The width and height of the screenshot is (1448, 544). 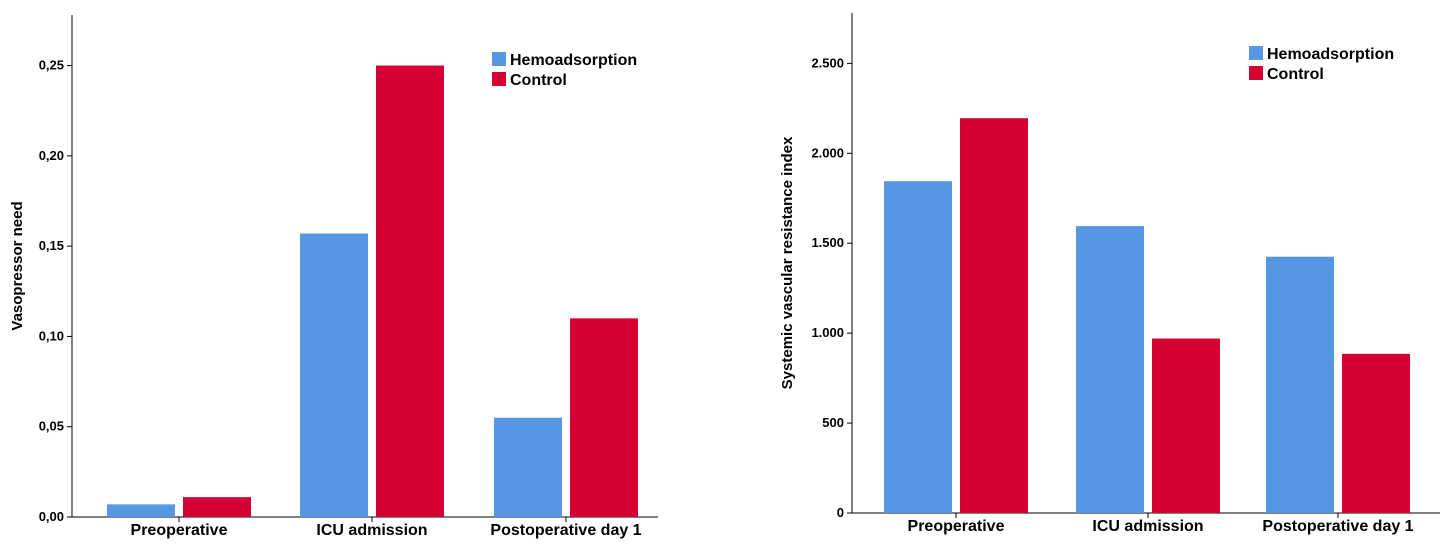 I want to click on y-tick-label: 0,15, so click(x=51, y=245).